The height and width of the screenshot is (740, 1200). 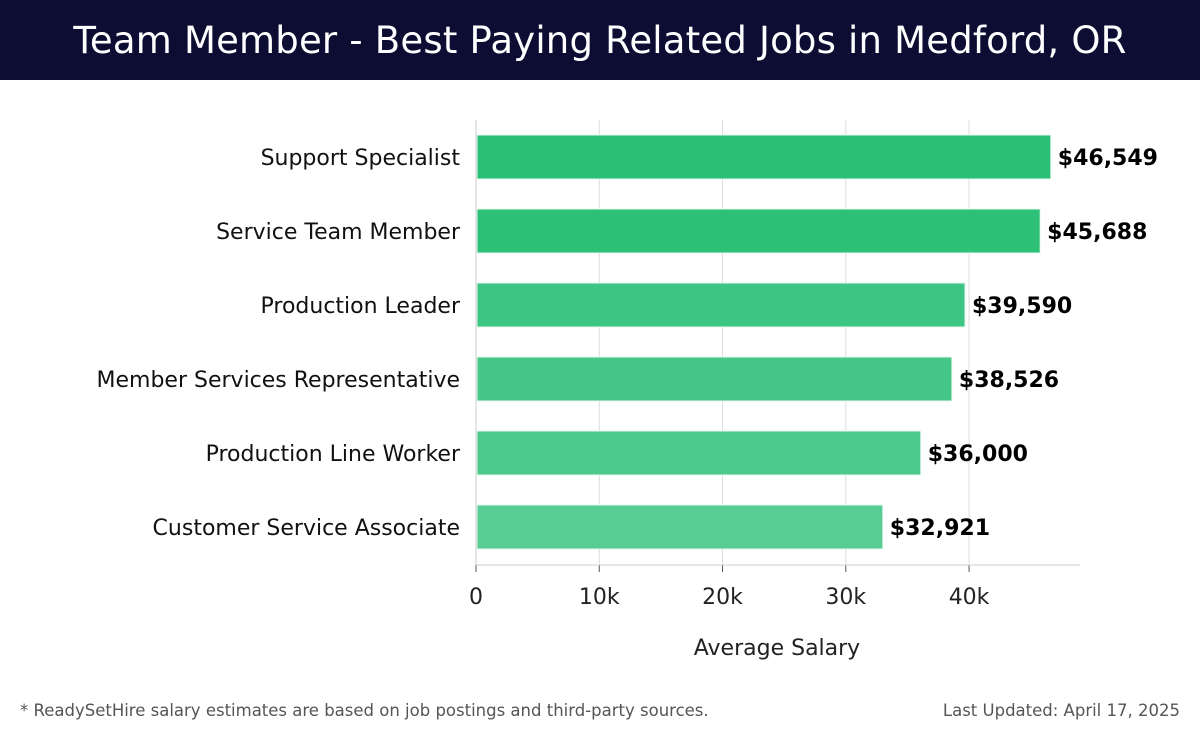 What do you see at coordinates (333, 454) in the screenshot?
I see `category-label: Production Line Worker` at bounding box center [333, 454].